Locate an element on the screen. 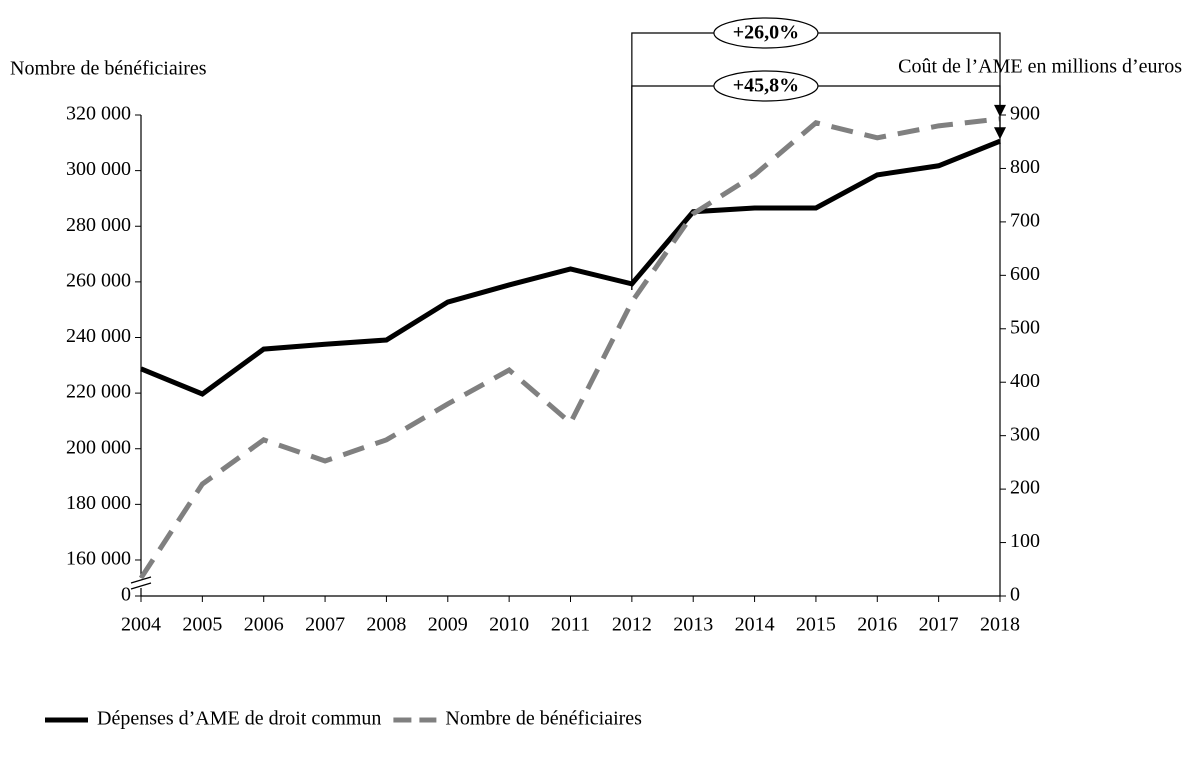 This screenshot has height=758, width=1184. annotation-label: +26,0% is located at coordinates (766, 33).